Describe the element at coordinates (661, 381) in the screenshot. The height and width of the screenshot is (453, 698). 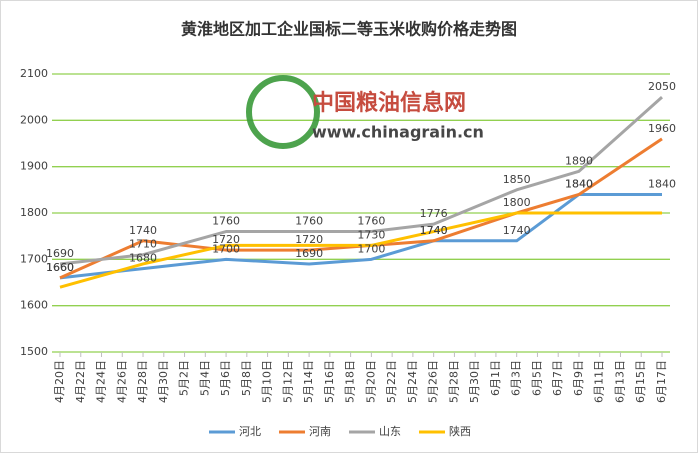
I see `x-tick-label: 6月17日` at that location.